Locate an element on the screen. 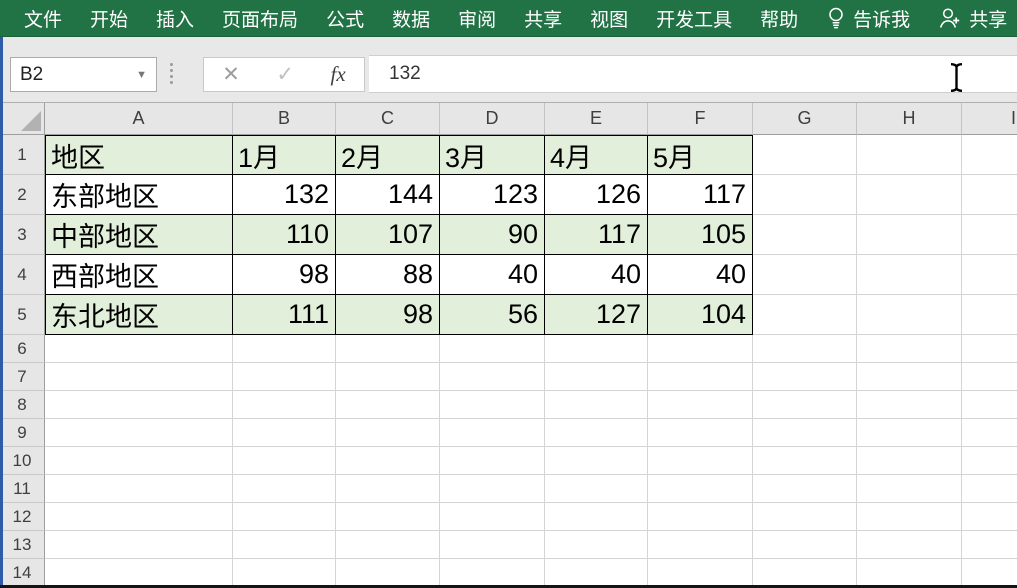 The image size is (1017, 588). cell-I14 is located at coordinates (989, 572).